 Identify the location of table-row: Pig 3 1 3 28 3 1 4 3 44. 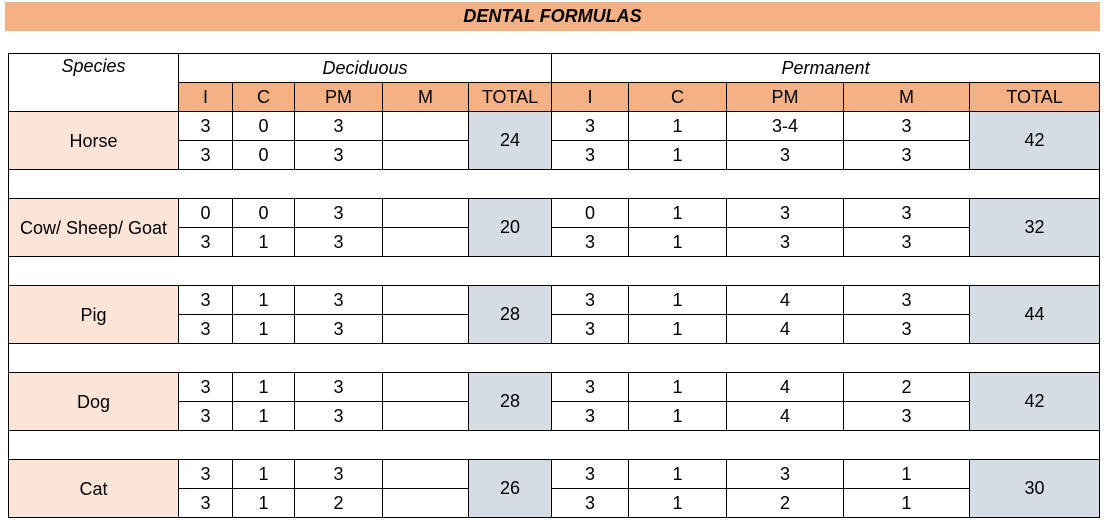
(554, 314).